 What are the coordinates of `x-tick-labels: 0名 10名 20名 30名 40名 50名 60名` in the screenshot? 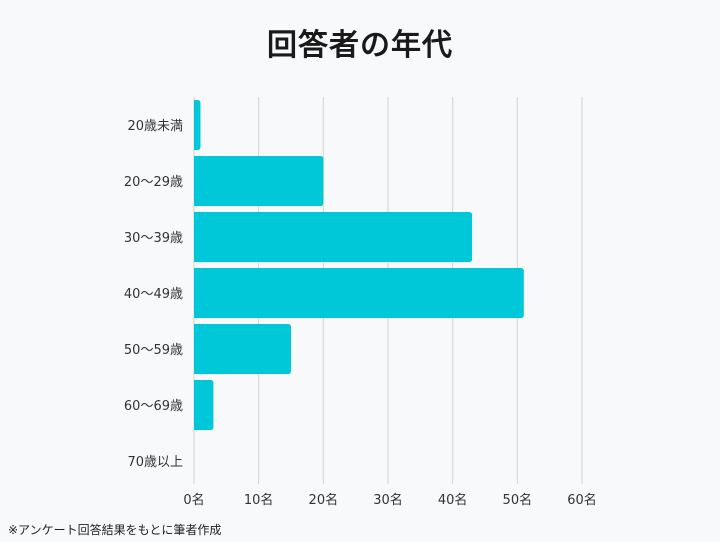 It's located at (389, 500).